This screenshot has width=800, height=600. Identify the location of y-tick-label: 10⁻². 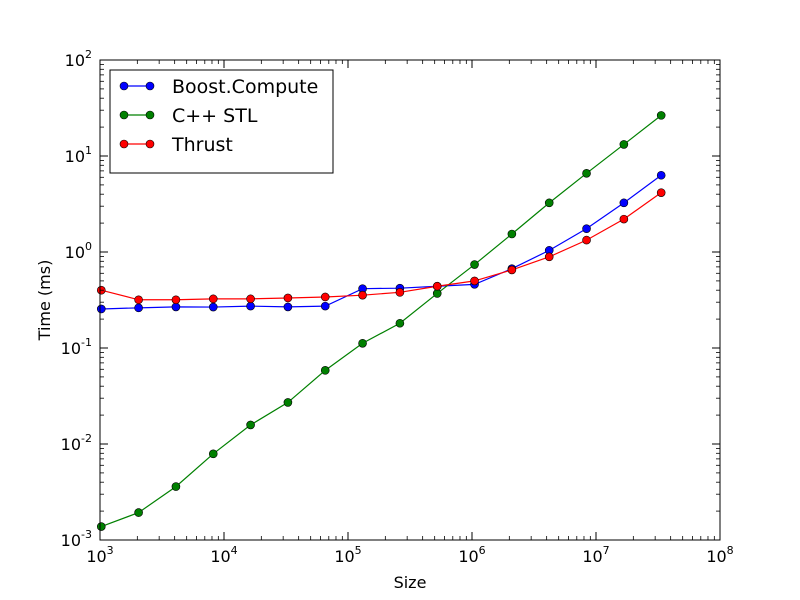
(76, 443).